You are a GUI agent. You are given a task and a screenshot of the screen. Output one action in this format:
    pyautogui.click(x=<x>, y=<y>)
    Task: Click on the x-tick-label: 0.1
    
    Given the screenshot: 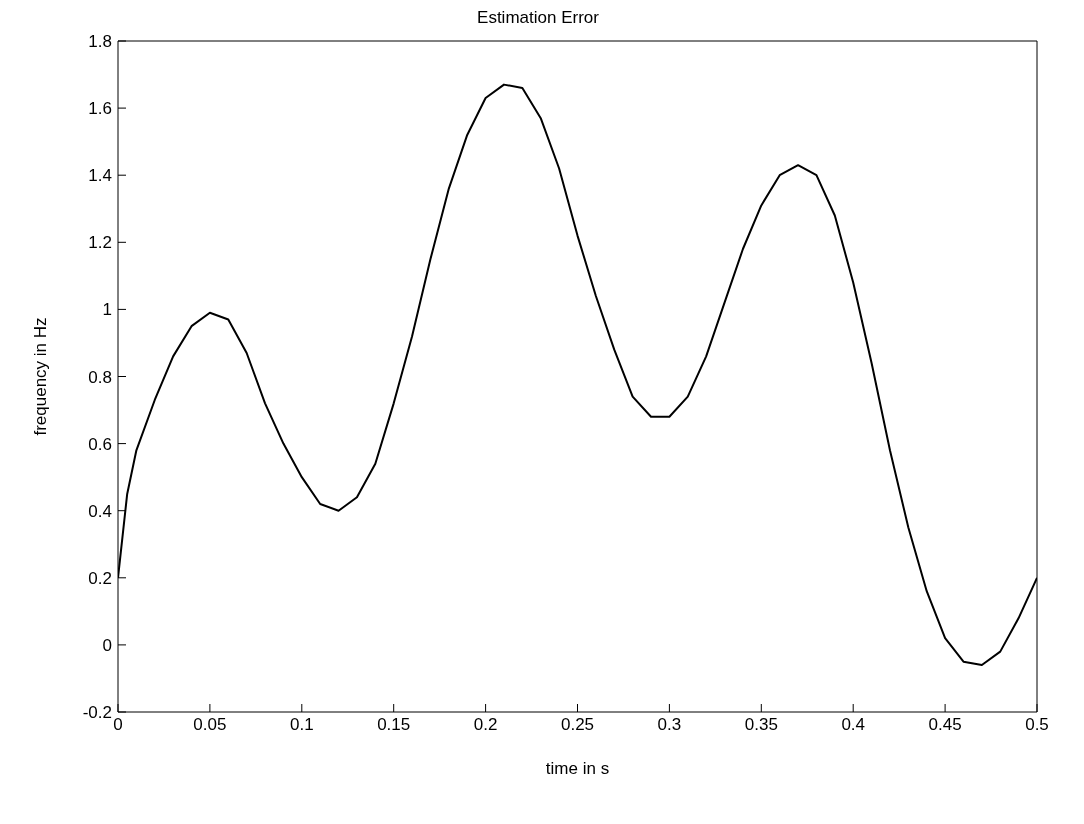 What is the action you would take?
    pyautogui.click(x=301, y=725)
    